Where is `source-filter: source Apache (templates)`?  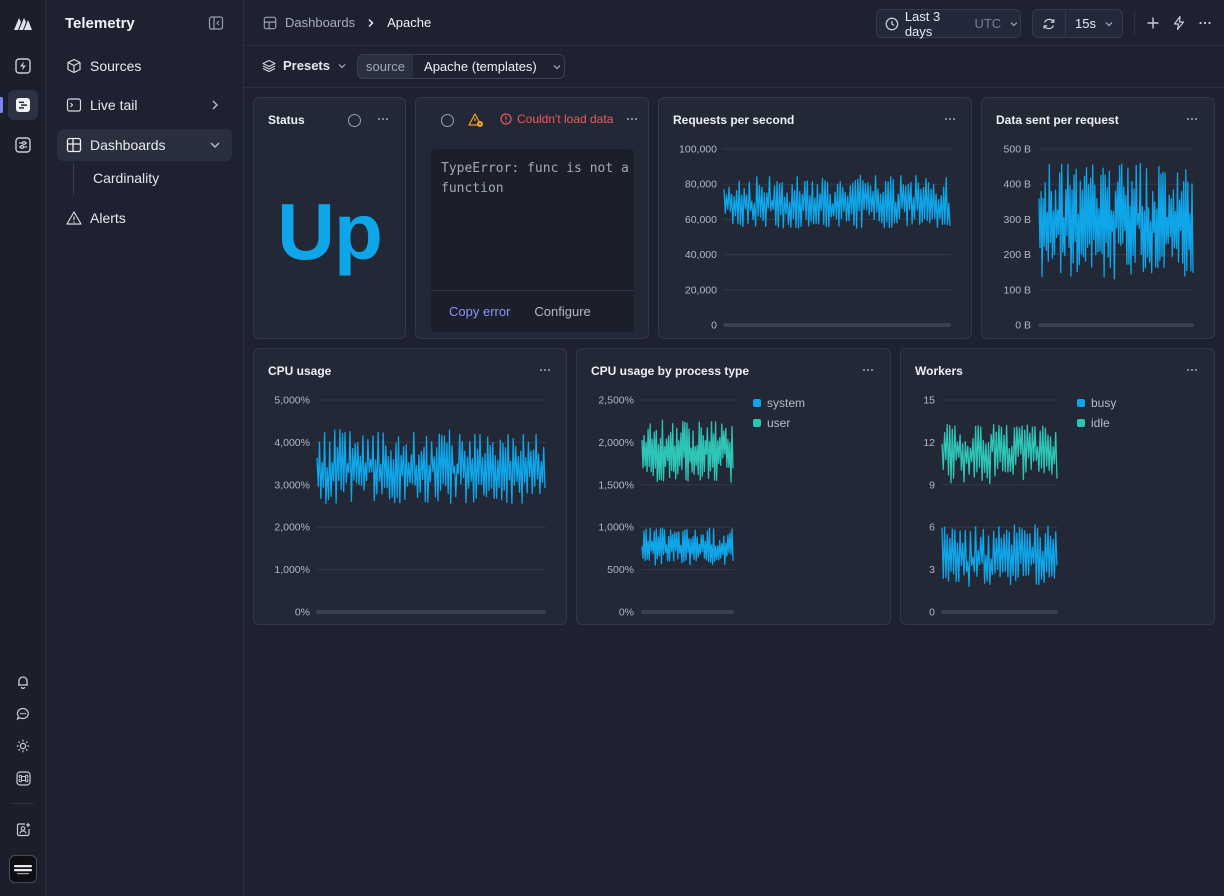
source-filter: source Apache (templates) is located at coordinates (461, 66).